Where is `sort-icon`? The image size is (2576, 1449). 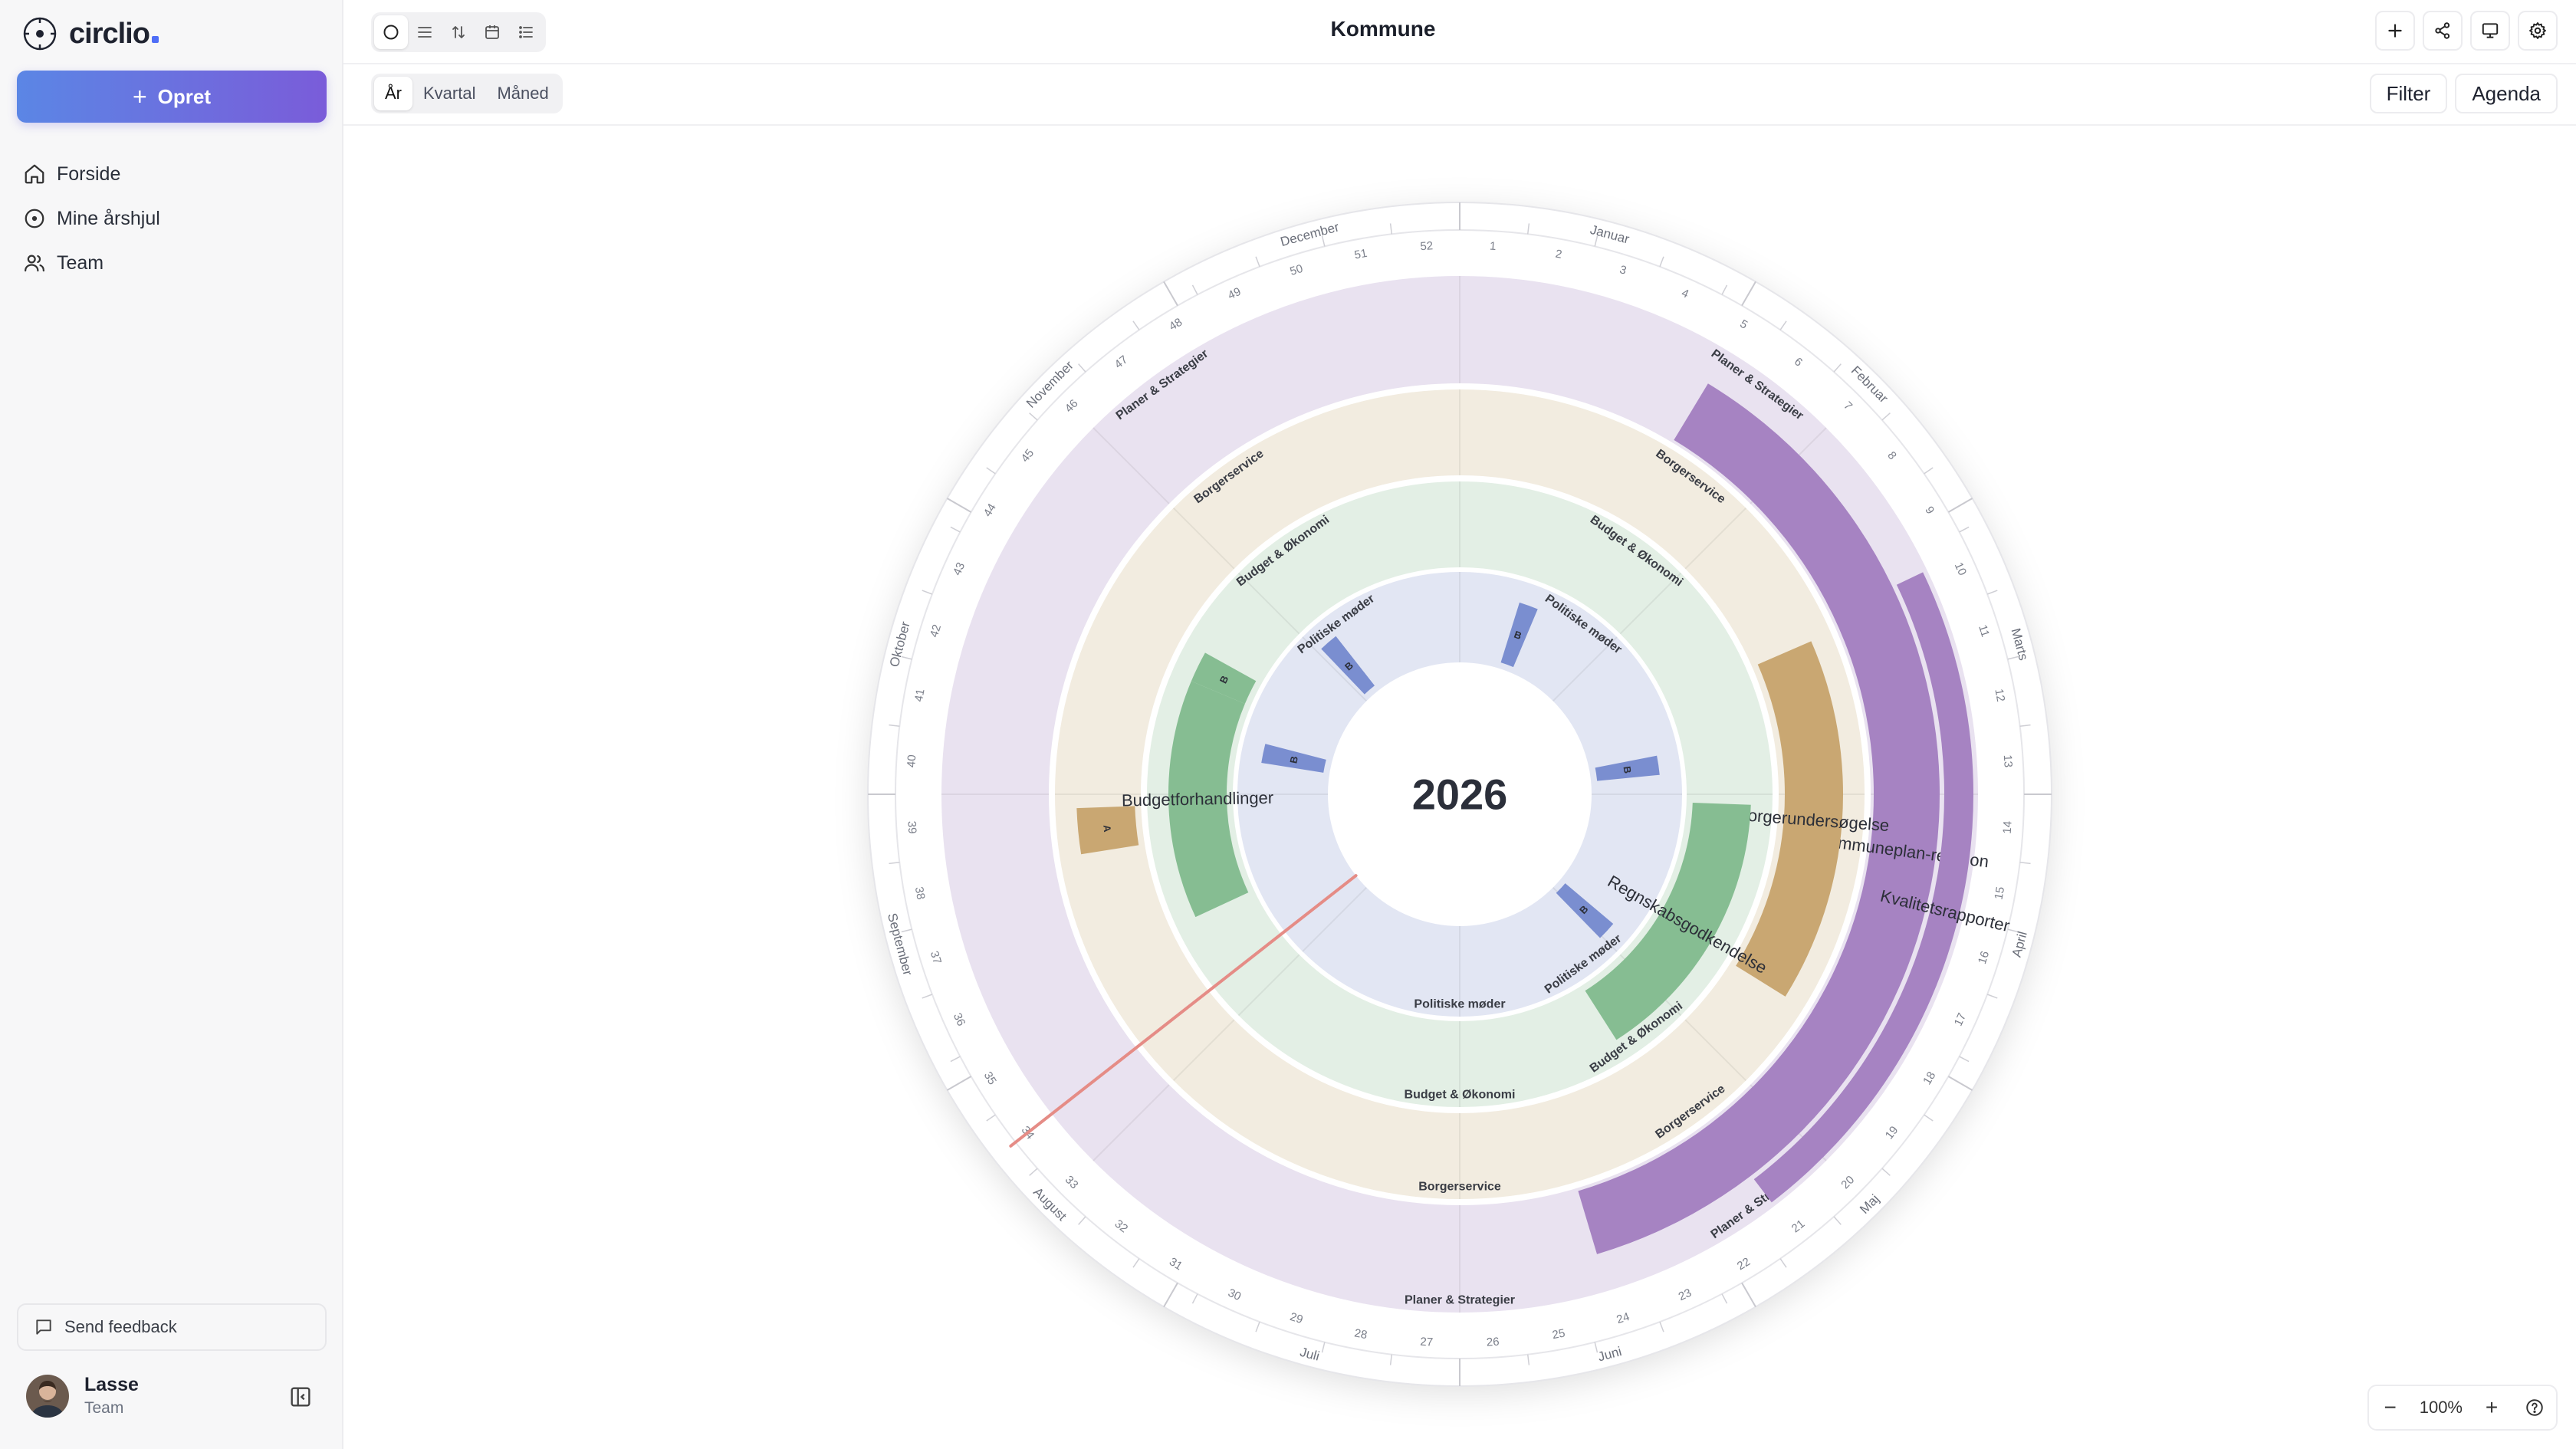 sort-icon is located at coordinates (459, 32).